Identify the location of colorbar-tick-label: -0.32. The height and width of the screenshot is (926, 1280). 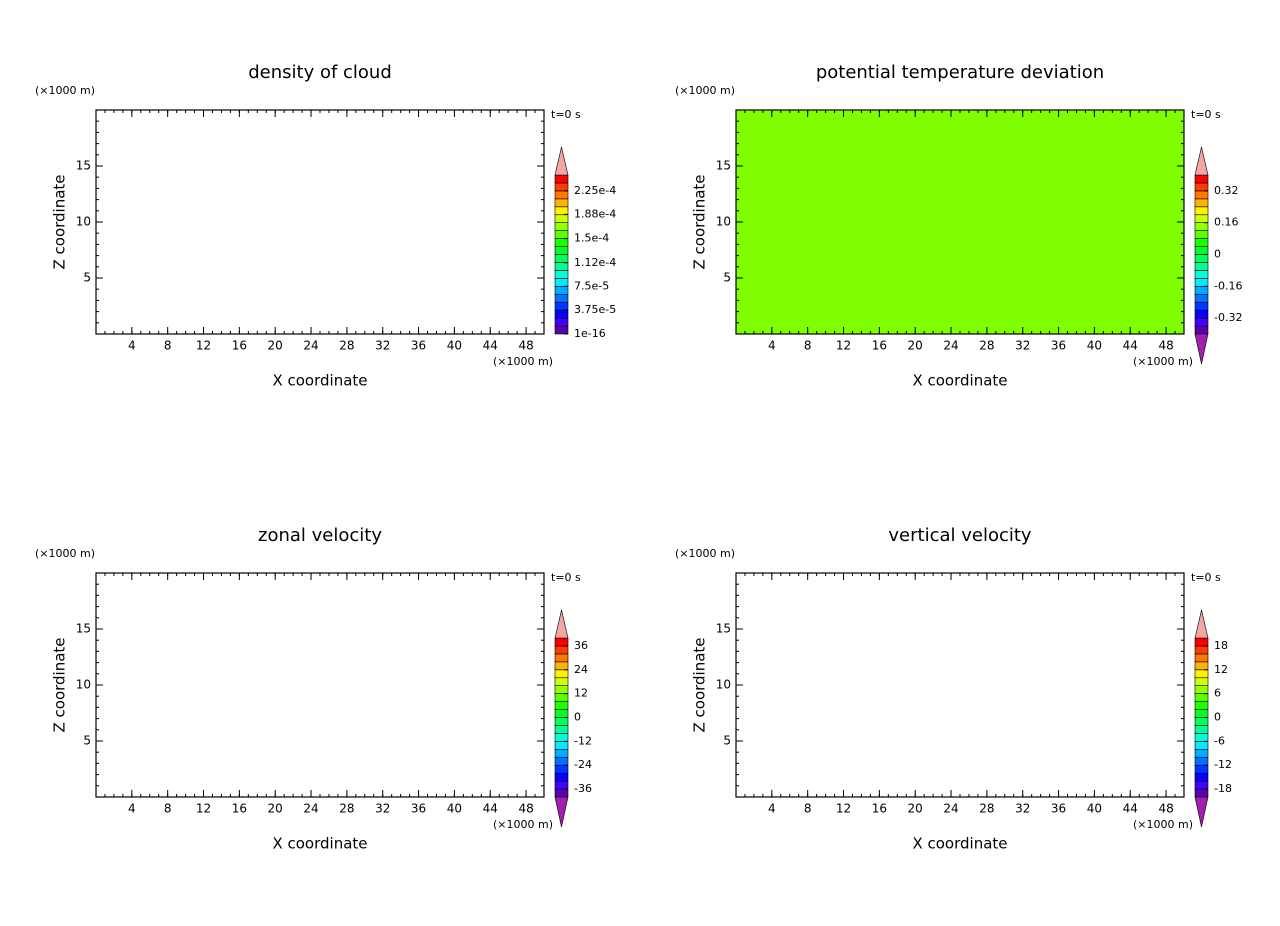
(1228, 317).